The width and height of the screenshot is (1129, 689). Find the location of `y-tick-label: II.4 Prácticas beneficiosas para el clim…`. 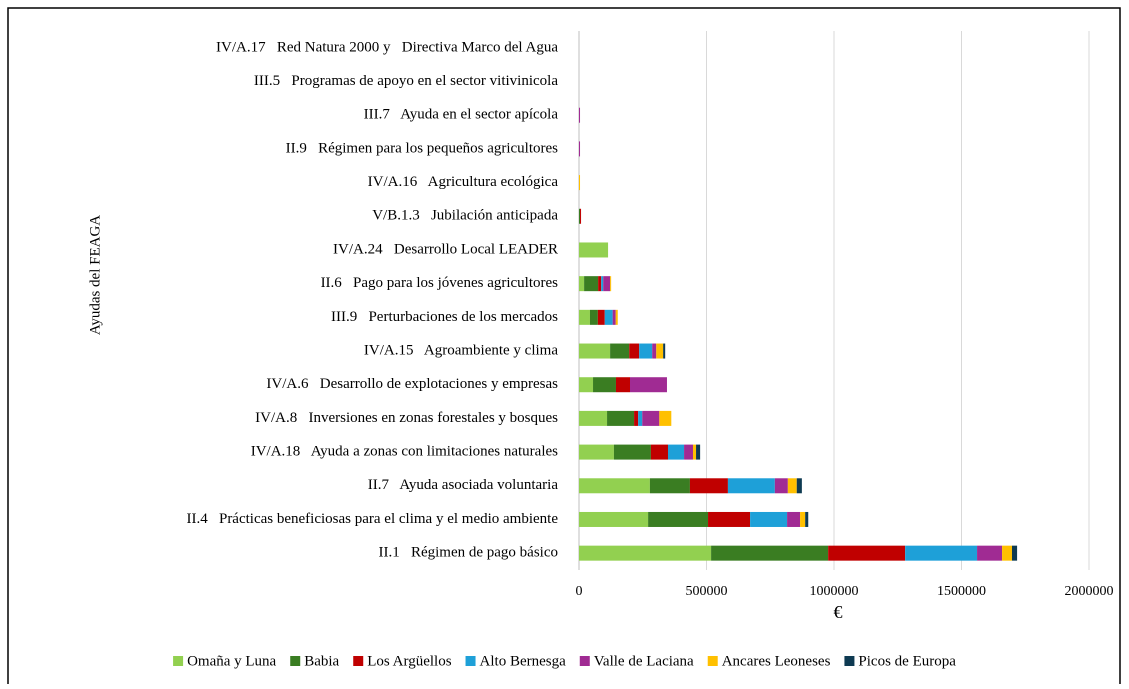

y-tick-label: II.4 Prácticas beneficiosas para el clim… is located at coordinates (372, 519).